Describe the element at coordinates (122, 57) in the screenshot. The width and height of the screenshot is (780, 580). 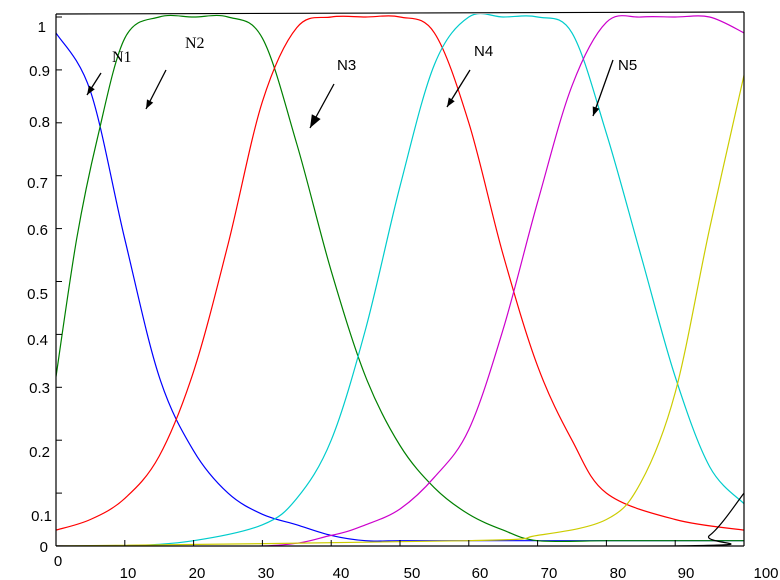
I see `series-label-n1: N1` at that location.